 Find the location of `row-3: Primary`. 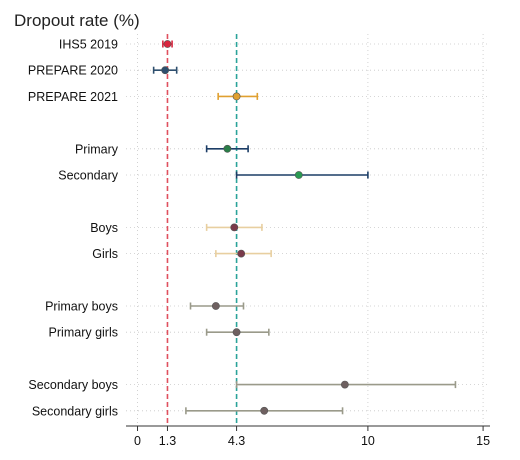

row-3: Primary is located at coordinates (162, 149).